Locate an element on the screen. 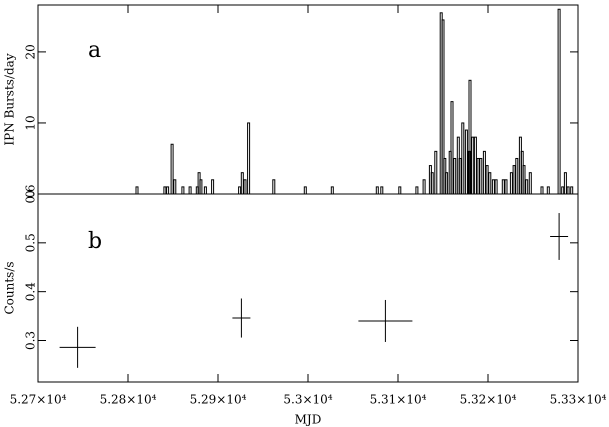  y-axis-label: Counts/s is located at coordinates (10, 287).